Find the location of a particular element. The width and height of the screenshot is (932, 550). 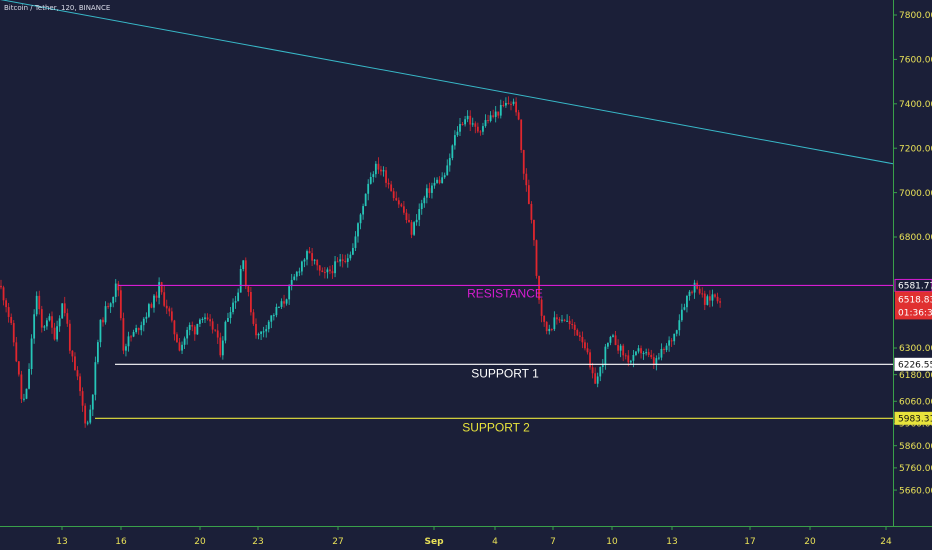

x-tick-label: 13 is located at coordinates (671, 542).